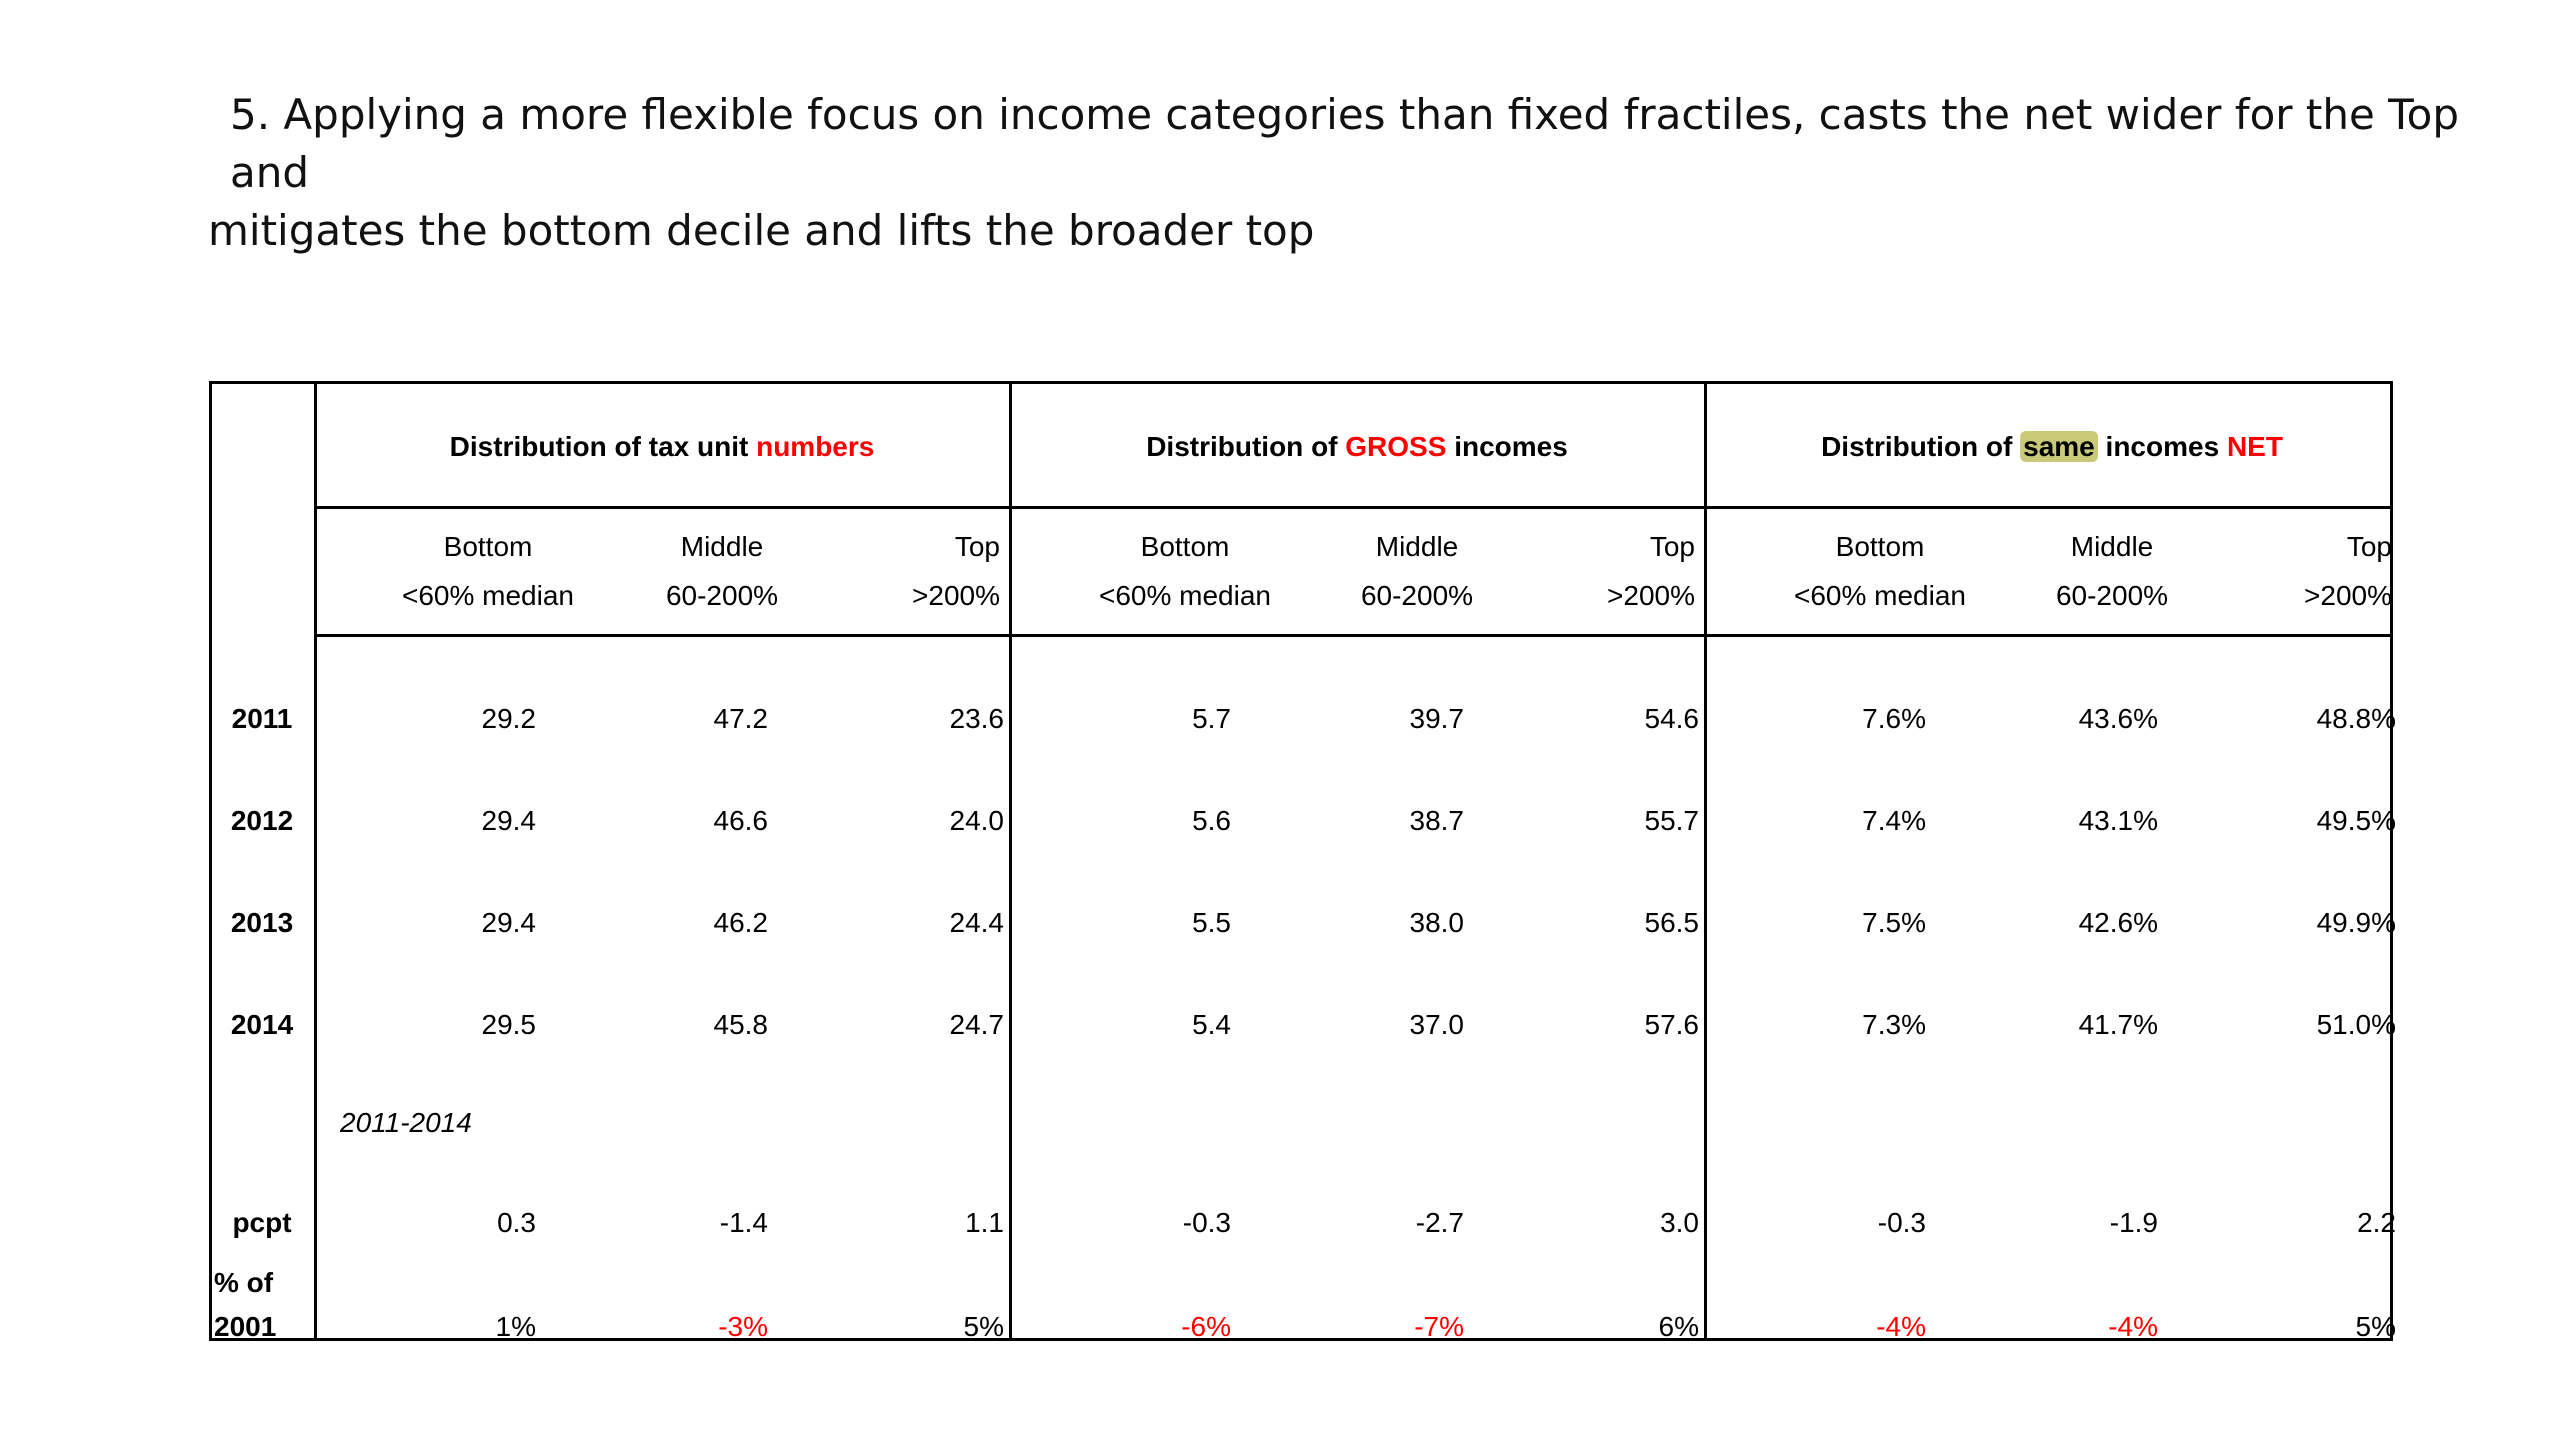  Describe the element at coordinates (1894, 718) in the screenshot. I see `table-cell: 7.6%` at that location.